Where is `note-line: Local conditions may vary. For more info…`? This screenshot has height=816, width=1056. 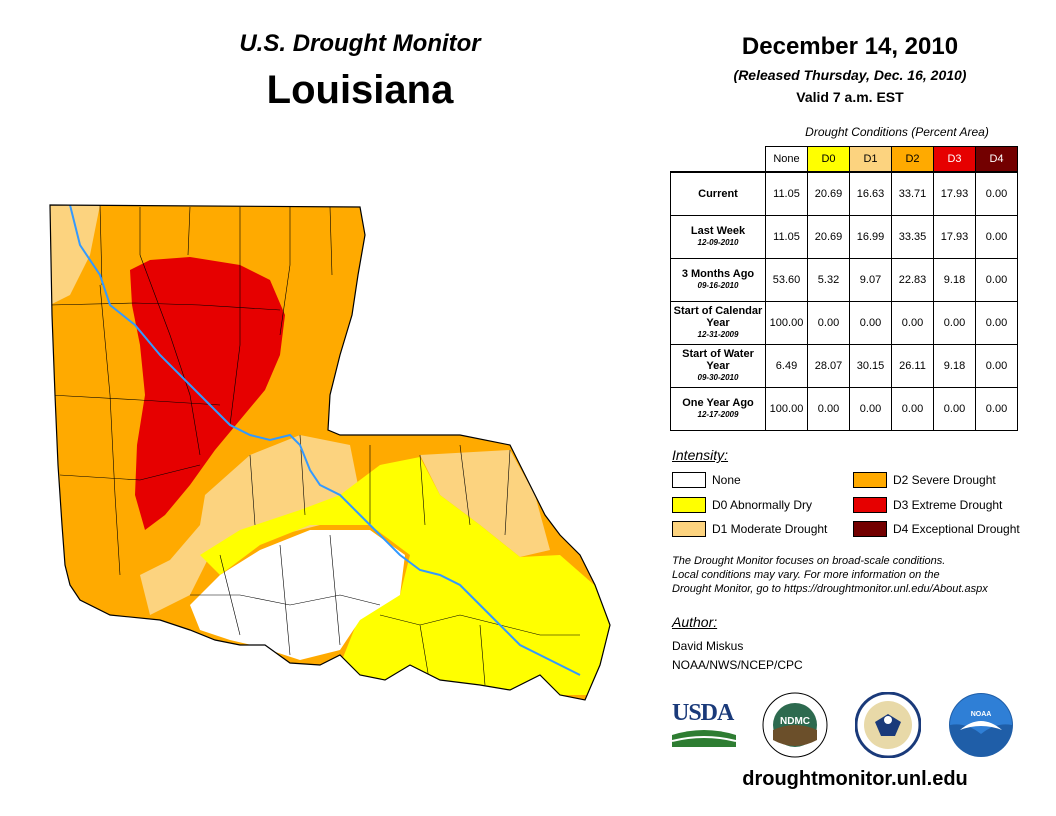 note-line: Local conditions may vary. For more info… is located at coordinates (806, 575).